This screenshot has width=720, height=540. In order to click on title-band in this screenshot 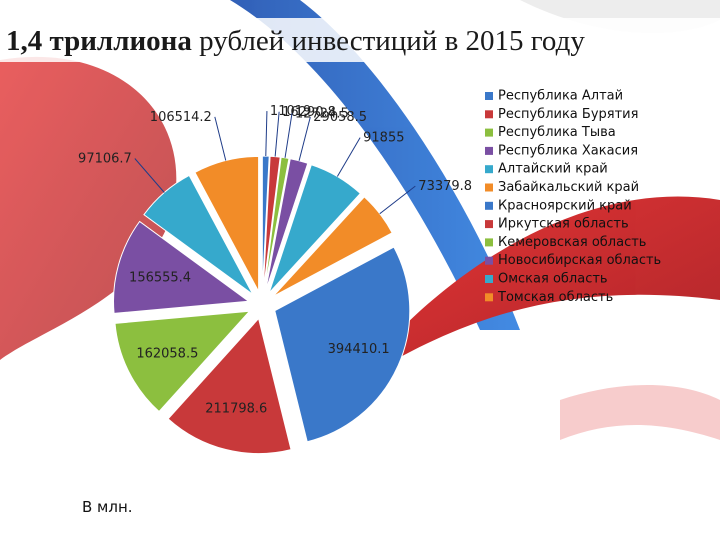, I will do `click(360, 40)`.